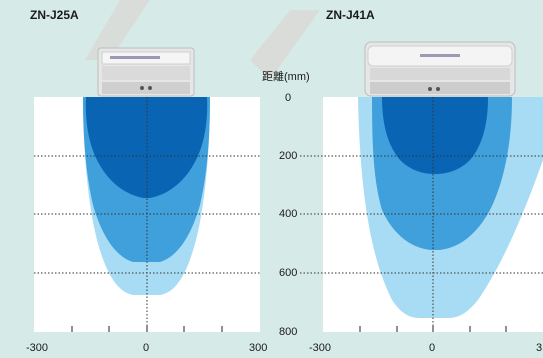 The width and height of the screenshot is (543, 358). I want to click on left-sensor-image, so click(146, 72).